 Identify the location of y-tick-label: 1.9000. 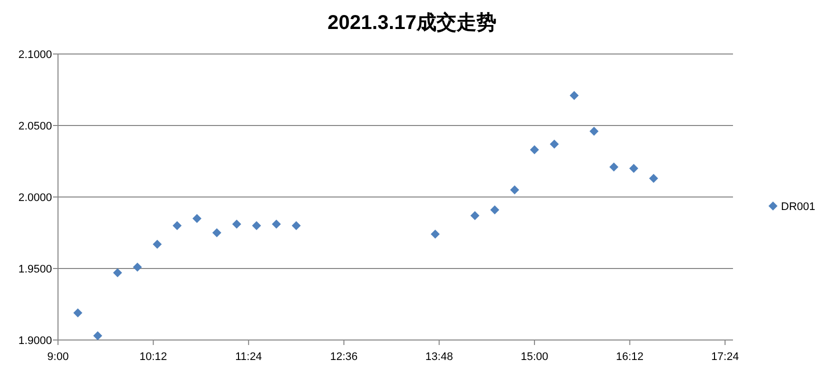
(35, 341).